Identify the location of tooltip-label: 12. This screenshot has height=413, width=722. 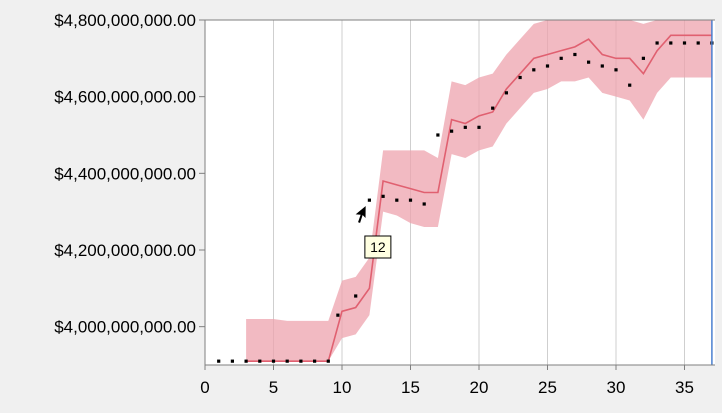
(378, 247).